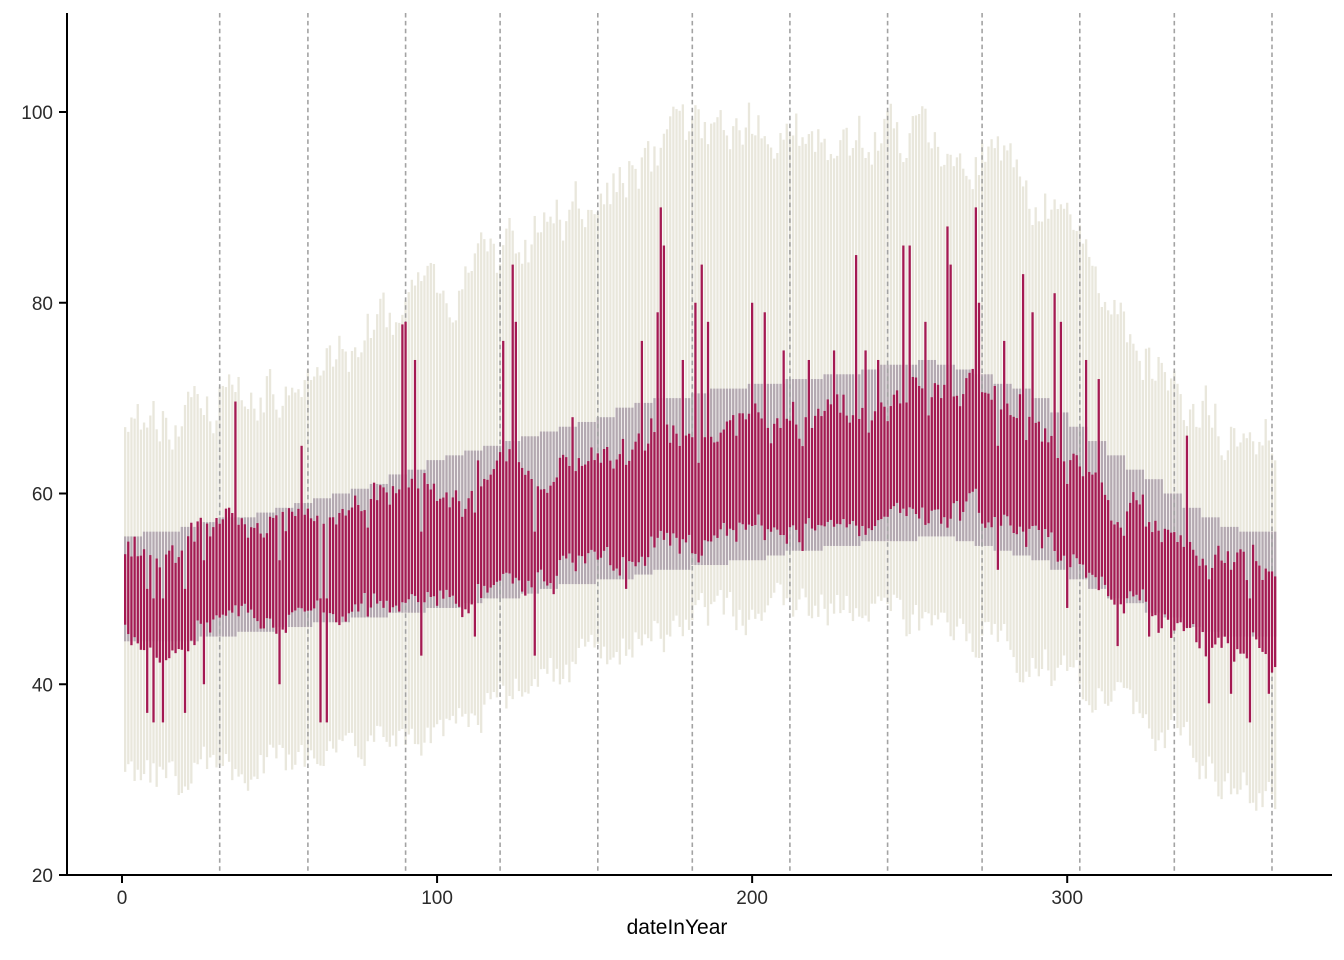 The image size is (1344, 960). Describe the element at coordinates (677, 927) in the screenshot. I see `x-axis-title: dateInYear` at that location.